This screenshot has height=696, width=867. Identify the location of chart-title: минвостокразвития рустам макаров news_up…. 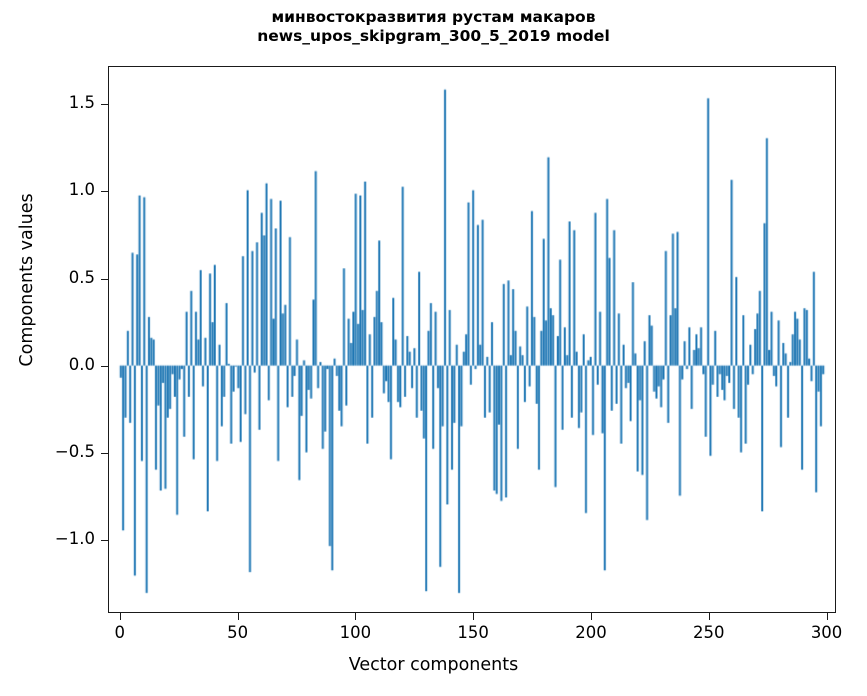
(433, 27).